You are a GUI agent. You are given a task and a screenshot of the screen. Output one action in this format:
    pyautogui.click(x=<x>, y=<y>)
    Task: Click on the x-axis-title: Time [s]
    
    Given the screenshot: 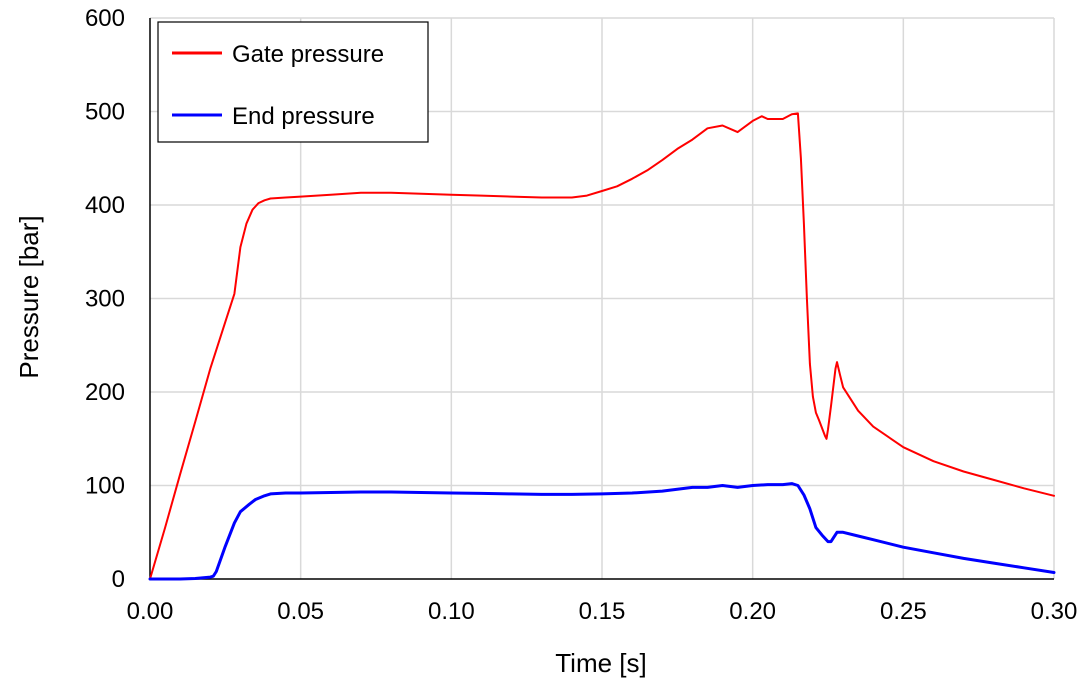 What is the action you would take?
    pyautogui.click(x=600, y=663)
    